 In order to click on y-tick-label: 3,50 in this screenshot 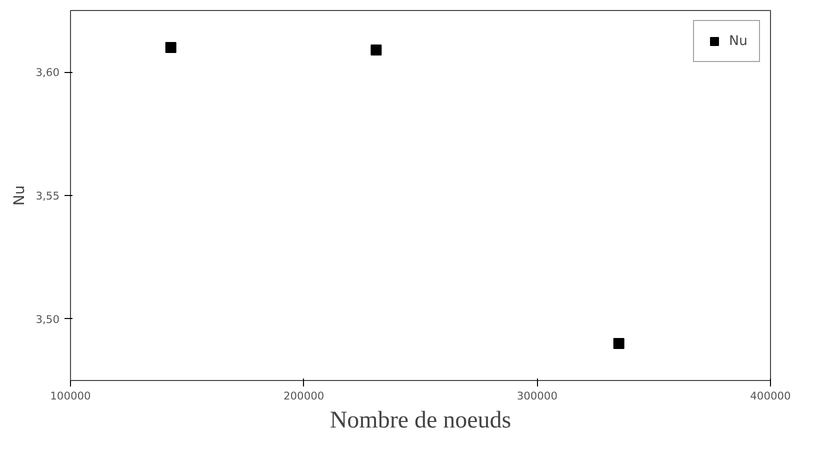, I will do `click(48, 319)`.